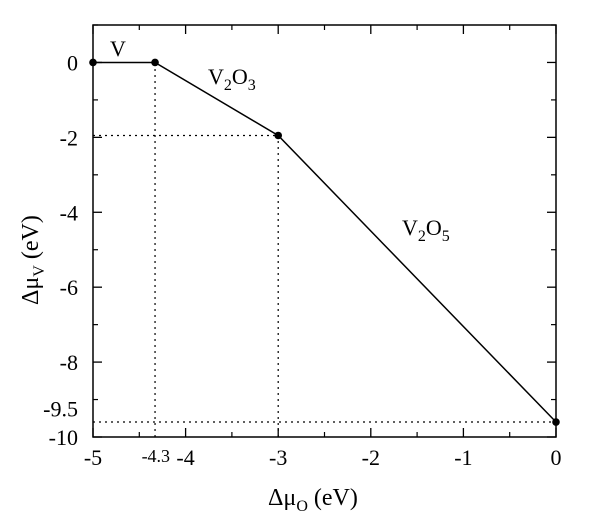 This screenshot has width=600, height=522. I want to click on x-tick-label-4: -1, so click(463, 457).